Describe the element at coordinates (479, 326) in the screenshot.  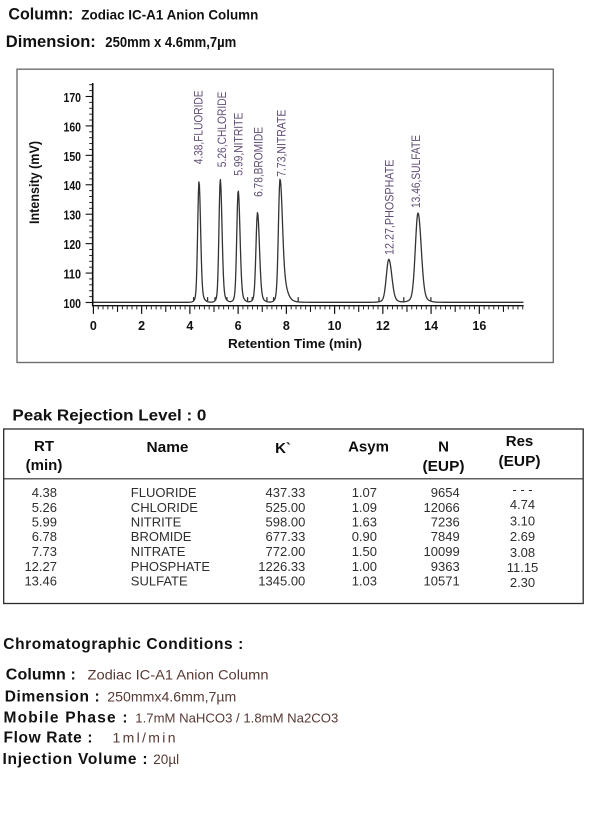
I see `svg-text: 16` at that location.